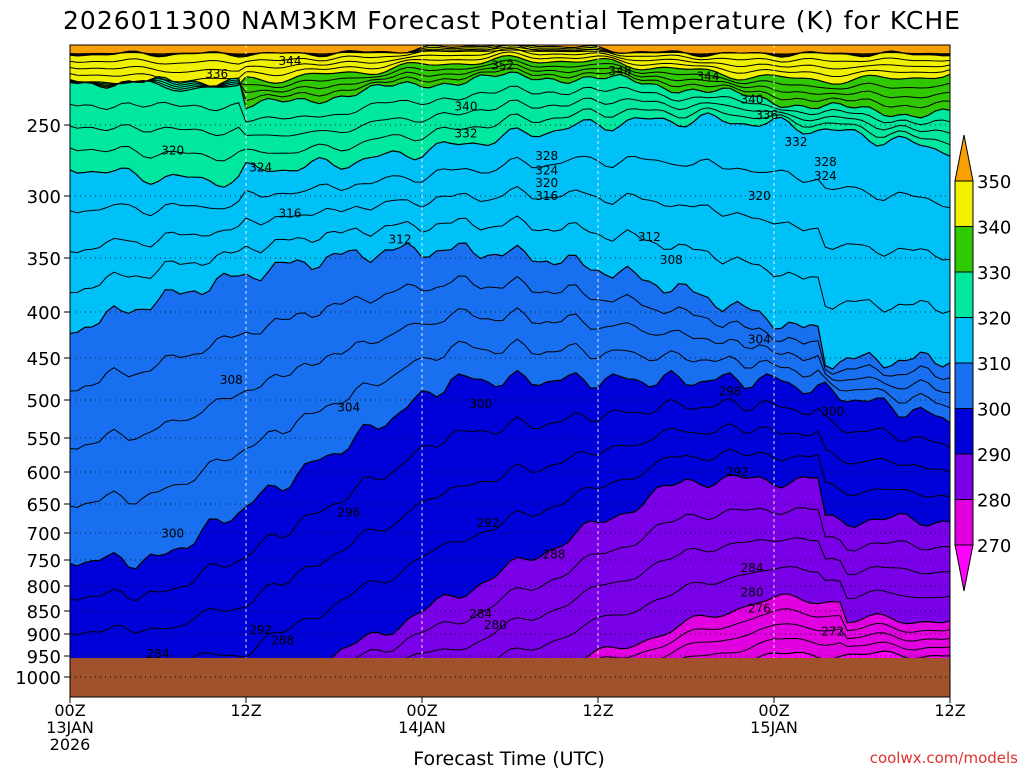 The height and width of the screenshot is (768, 1024). What do you see at coordinates (422, 727) in the screenshot?
I see `x-tick-label: 14JAN` at bounding box center [422, 727].